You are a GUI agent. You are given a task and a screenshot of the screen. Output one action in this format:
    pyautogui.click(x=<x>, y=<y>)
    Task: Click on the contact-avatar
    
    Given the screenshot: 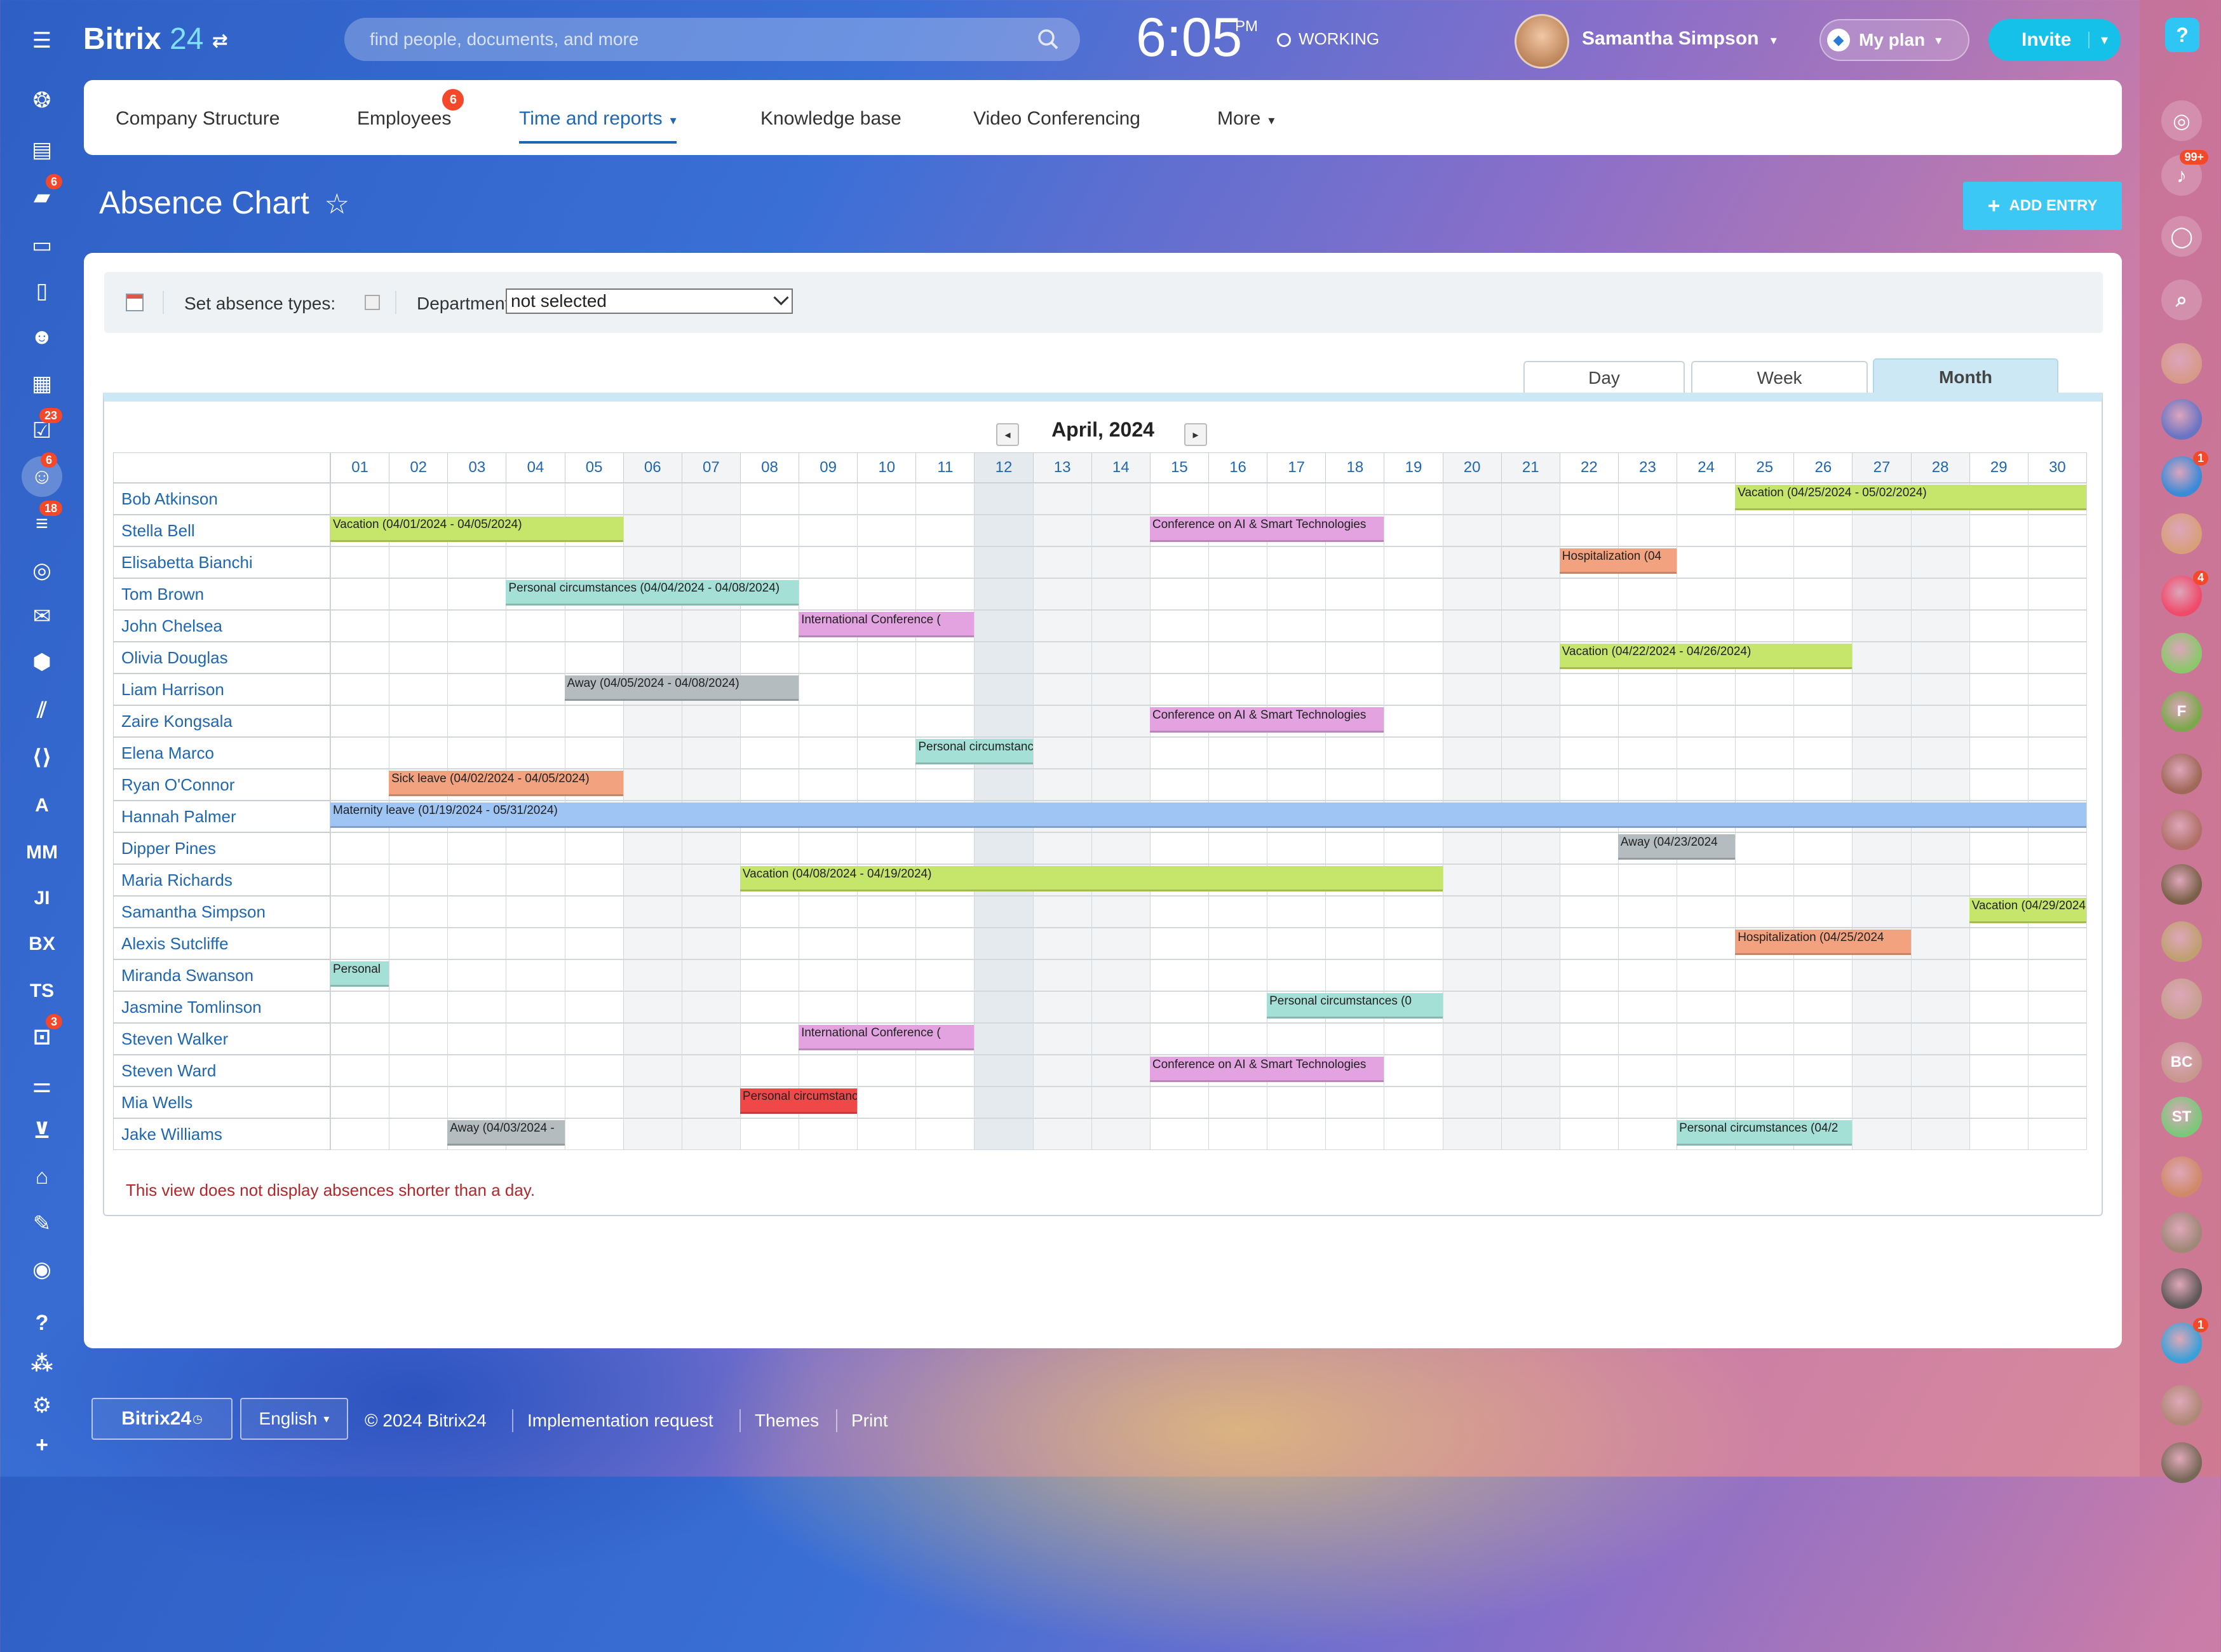 What is the action you would take?
    pyautogui.click(x=2181, y=942)
    